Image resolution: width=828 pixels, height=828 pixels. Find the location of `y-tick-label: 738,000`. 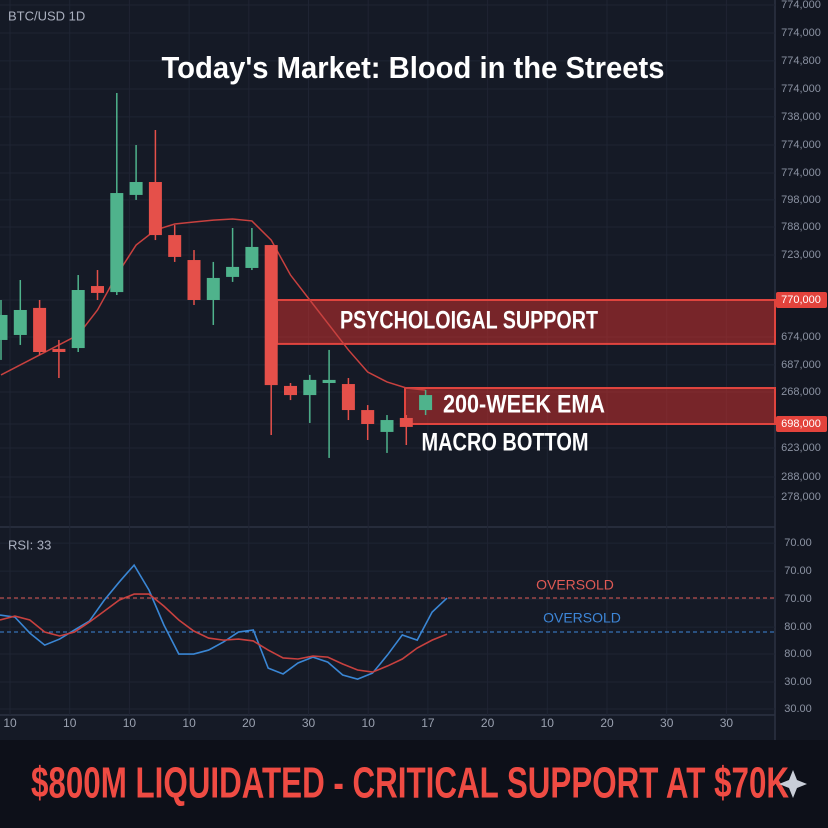

y-tick-label: 738,000 is located at coordinates (801, 117).